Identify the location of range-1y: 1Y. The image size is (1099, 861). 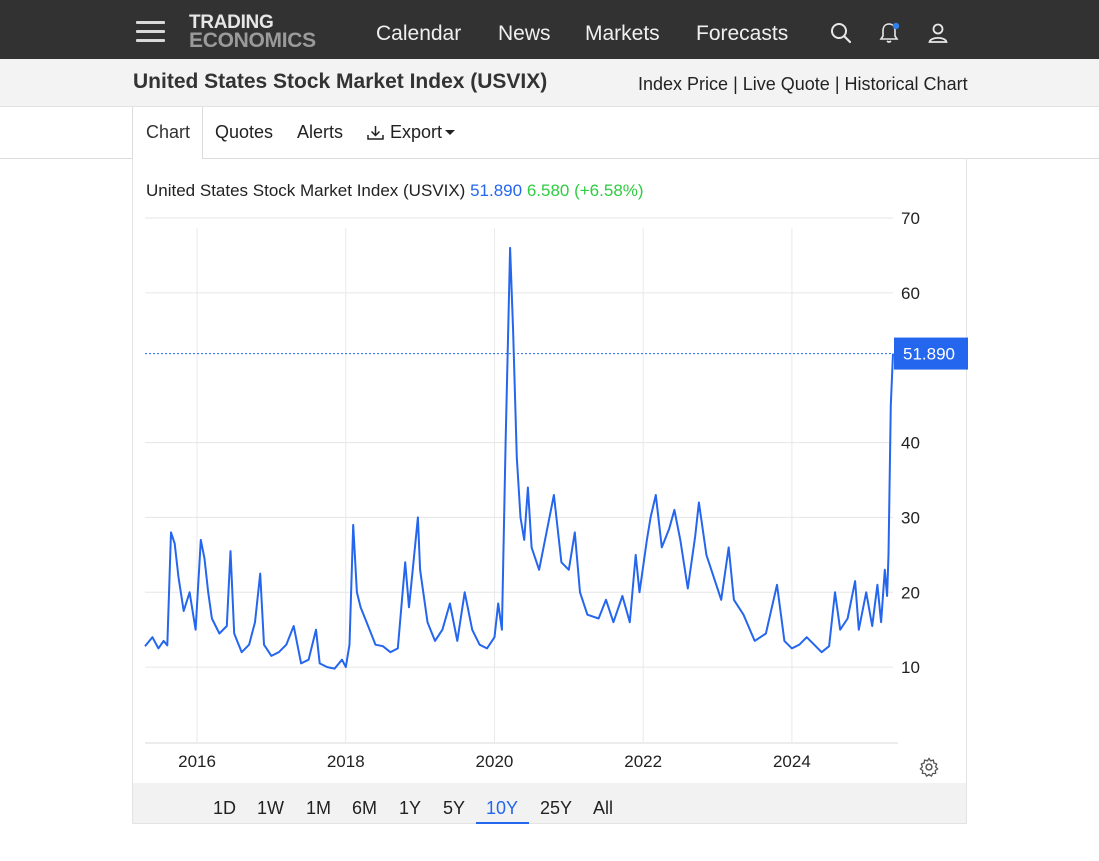
(410, 808).